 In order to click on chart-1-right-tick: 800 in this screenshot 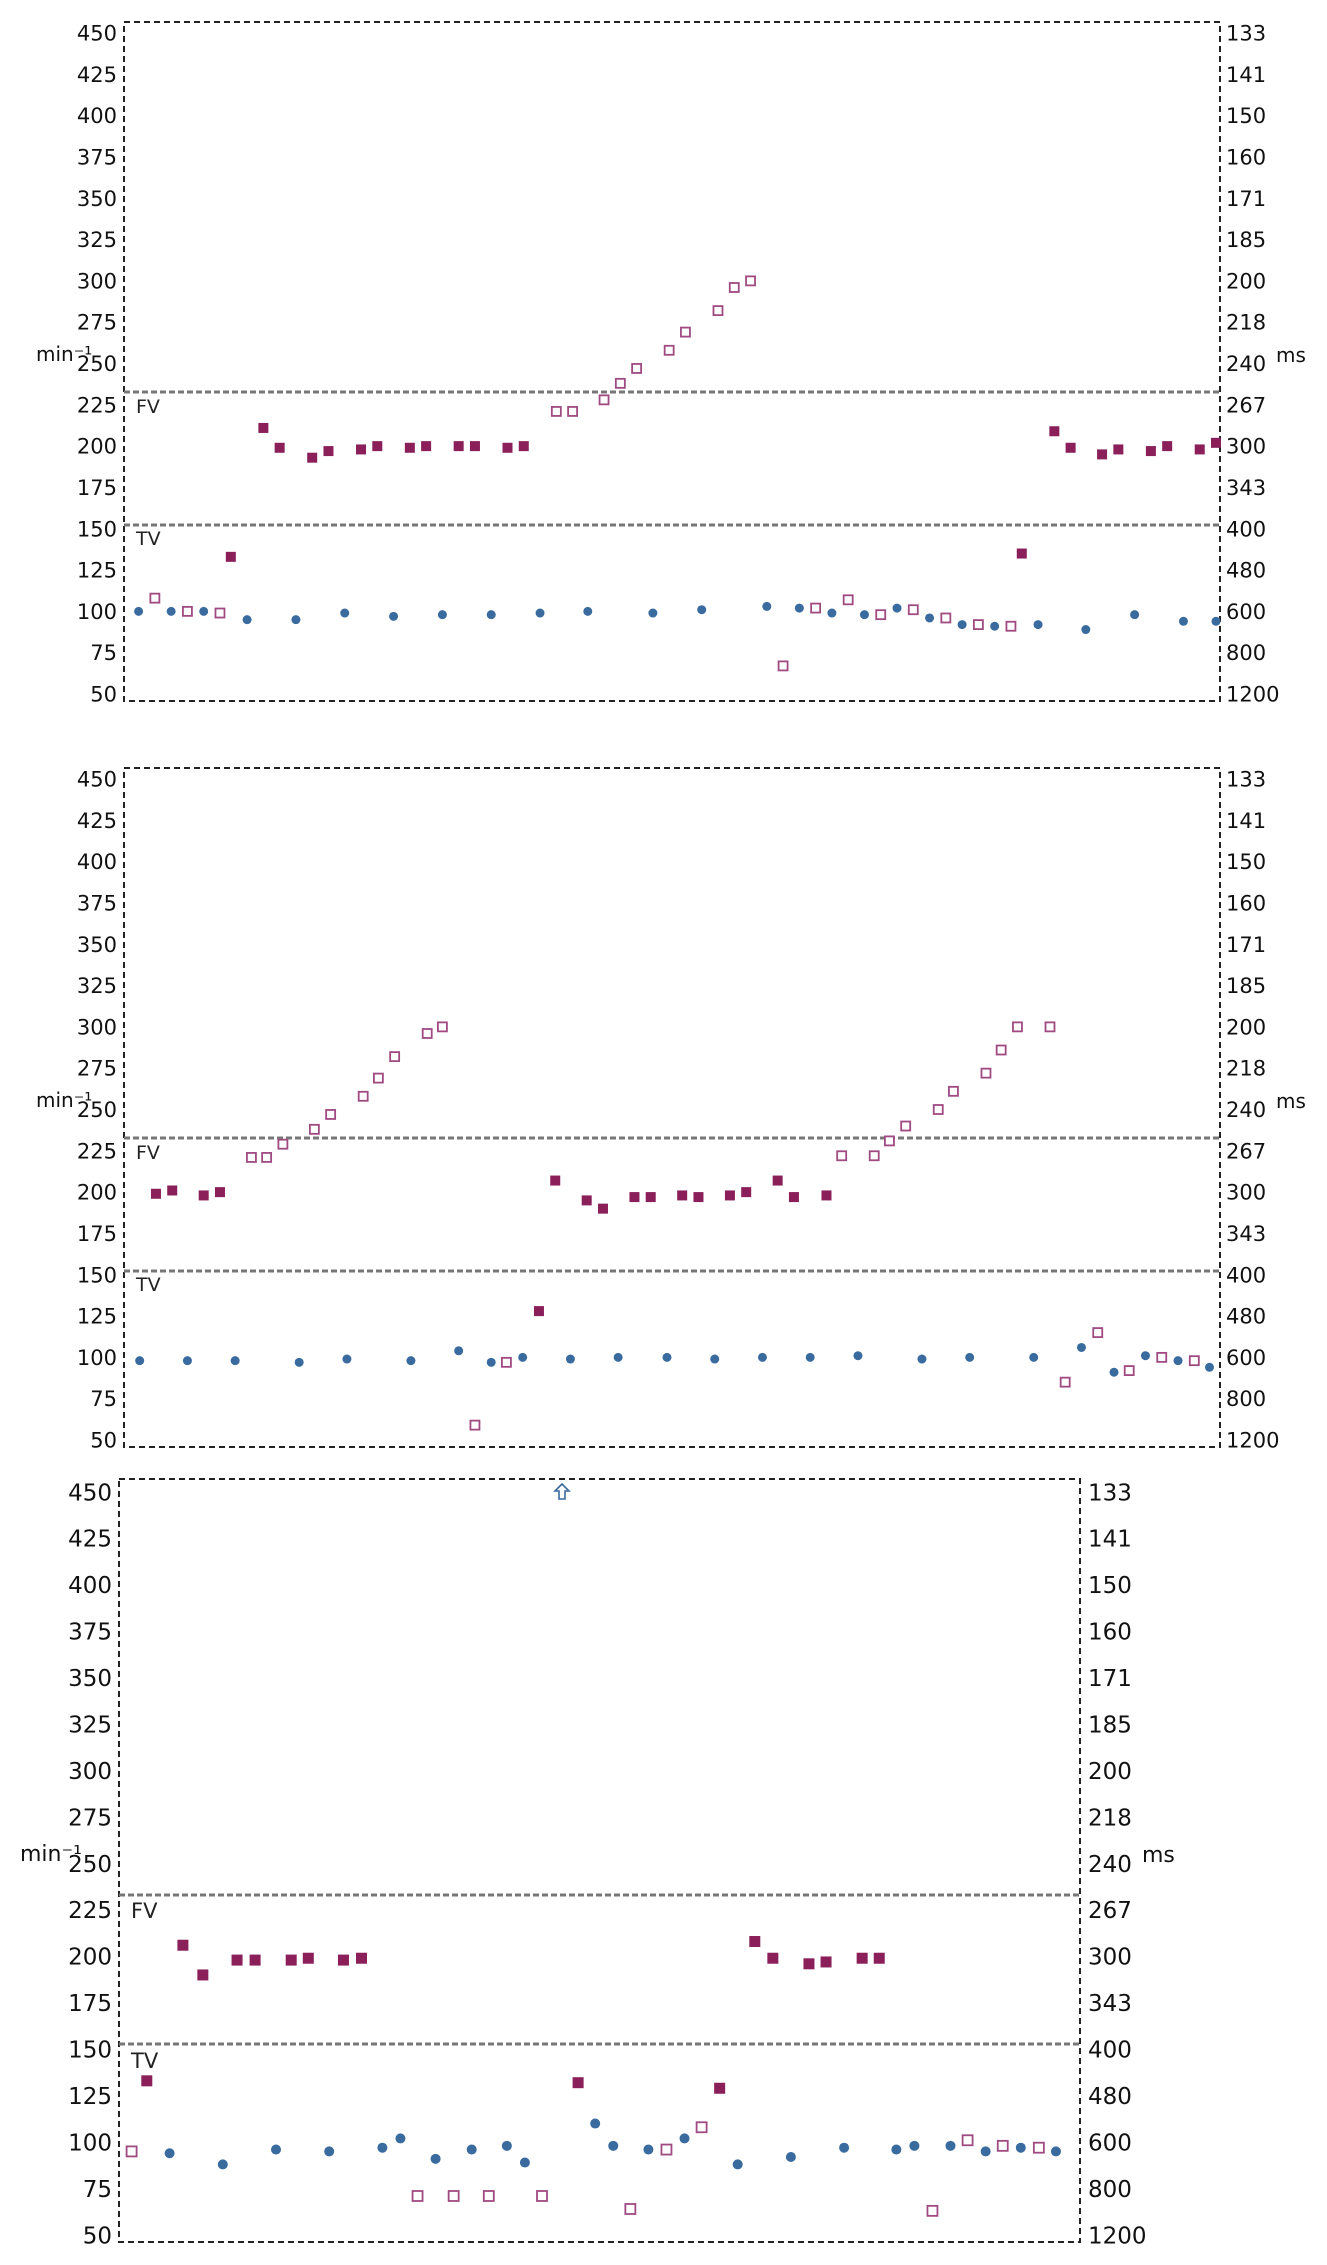, I will do `click(1246, 653)`.